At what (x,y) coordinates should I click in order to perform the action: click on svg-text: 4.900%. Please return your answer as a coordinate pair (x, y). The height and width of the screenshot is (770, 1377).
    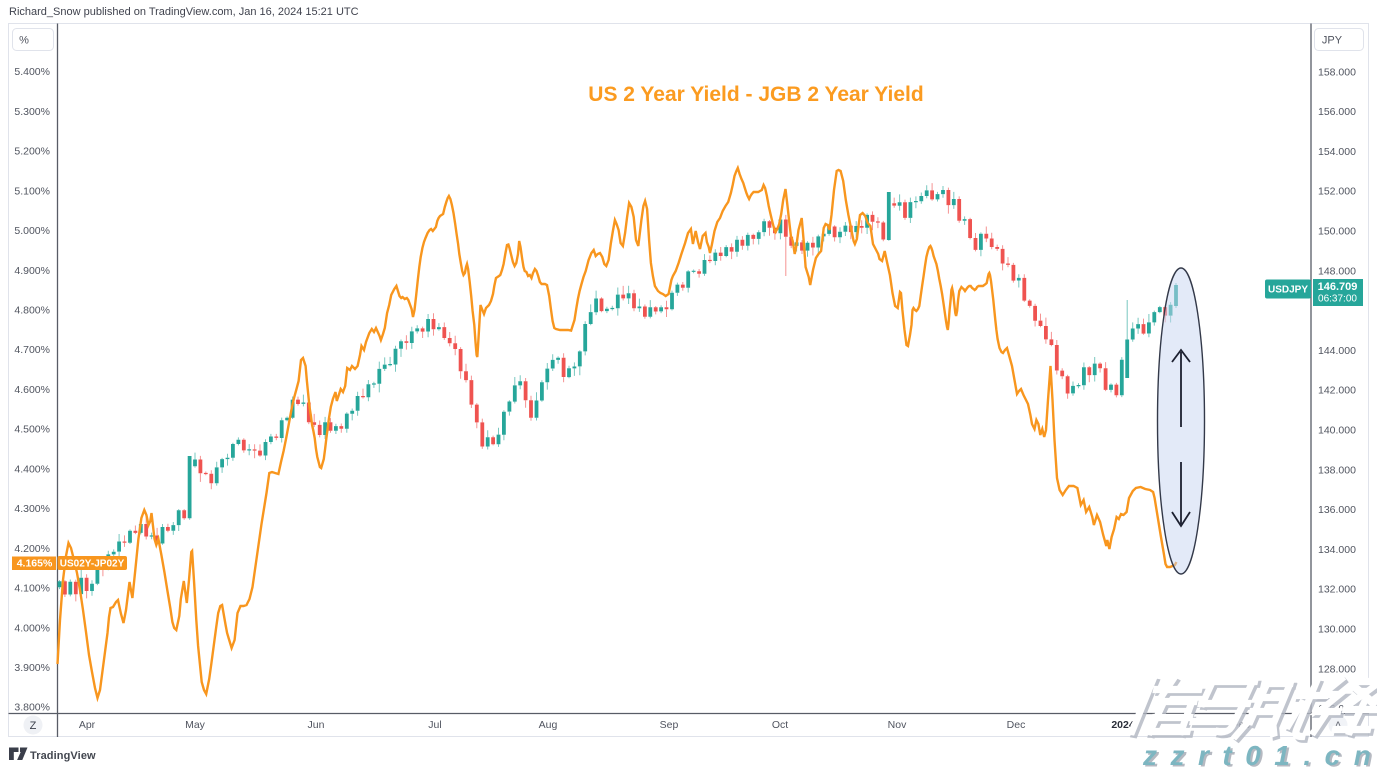
    Looking at the image, I should click on (32, 271).